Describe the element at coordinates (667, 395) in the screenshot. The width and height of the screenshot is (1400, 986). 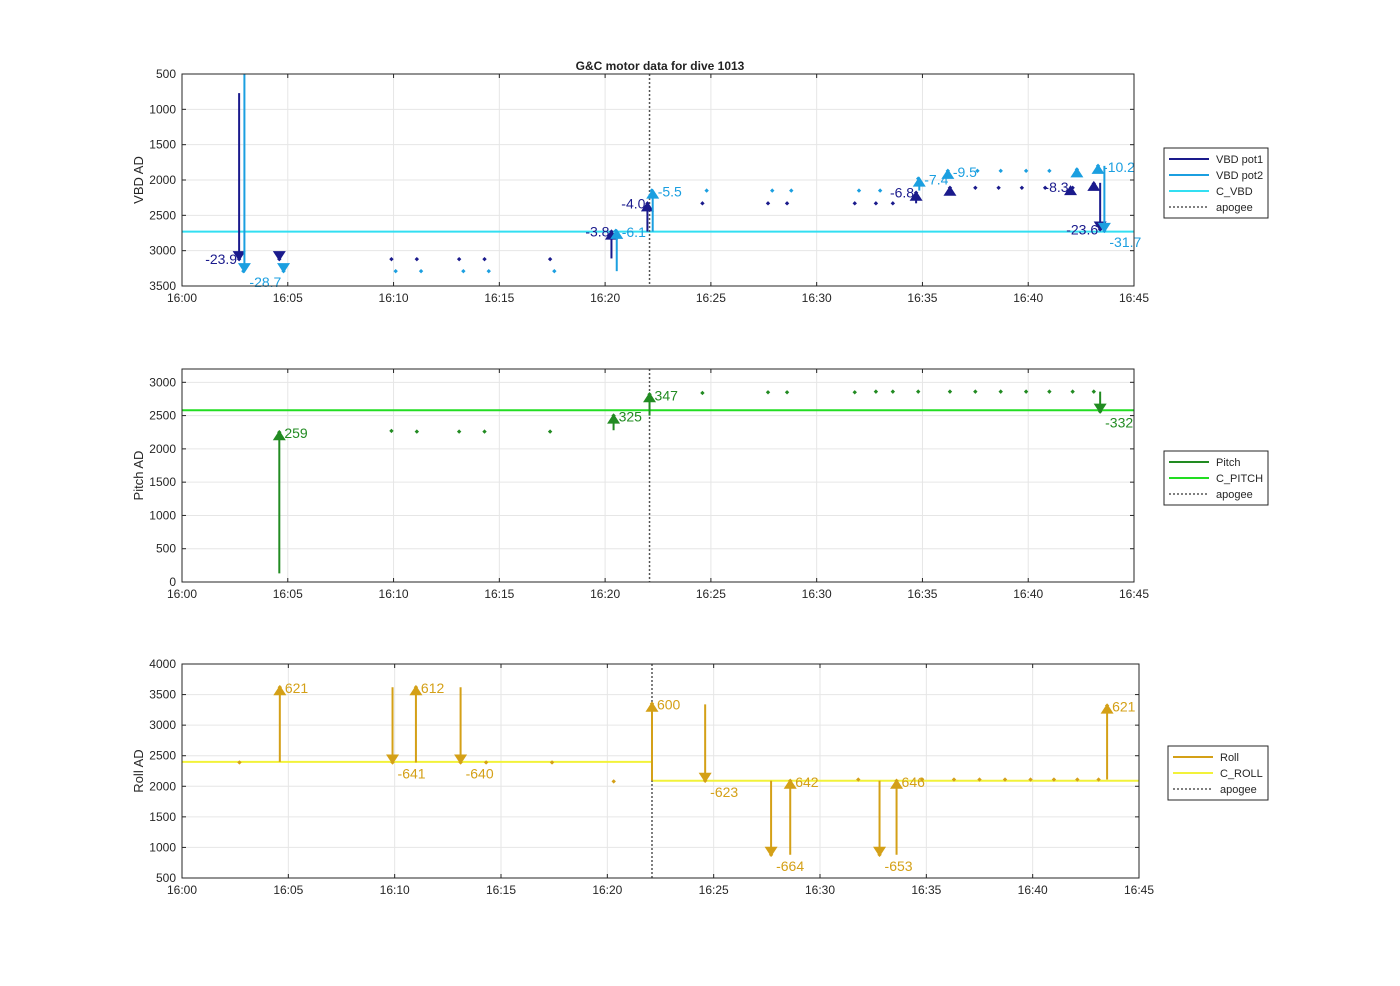
I see `move-label: 347` at that location.